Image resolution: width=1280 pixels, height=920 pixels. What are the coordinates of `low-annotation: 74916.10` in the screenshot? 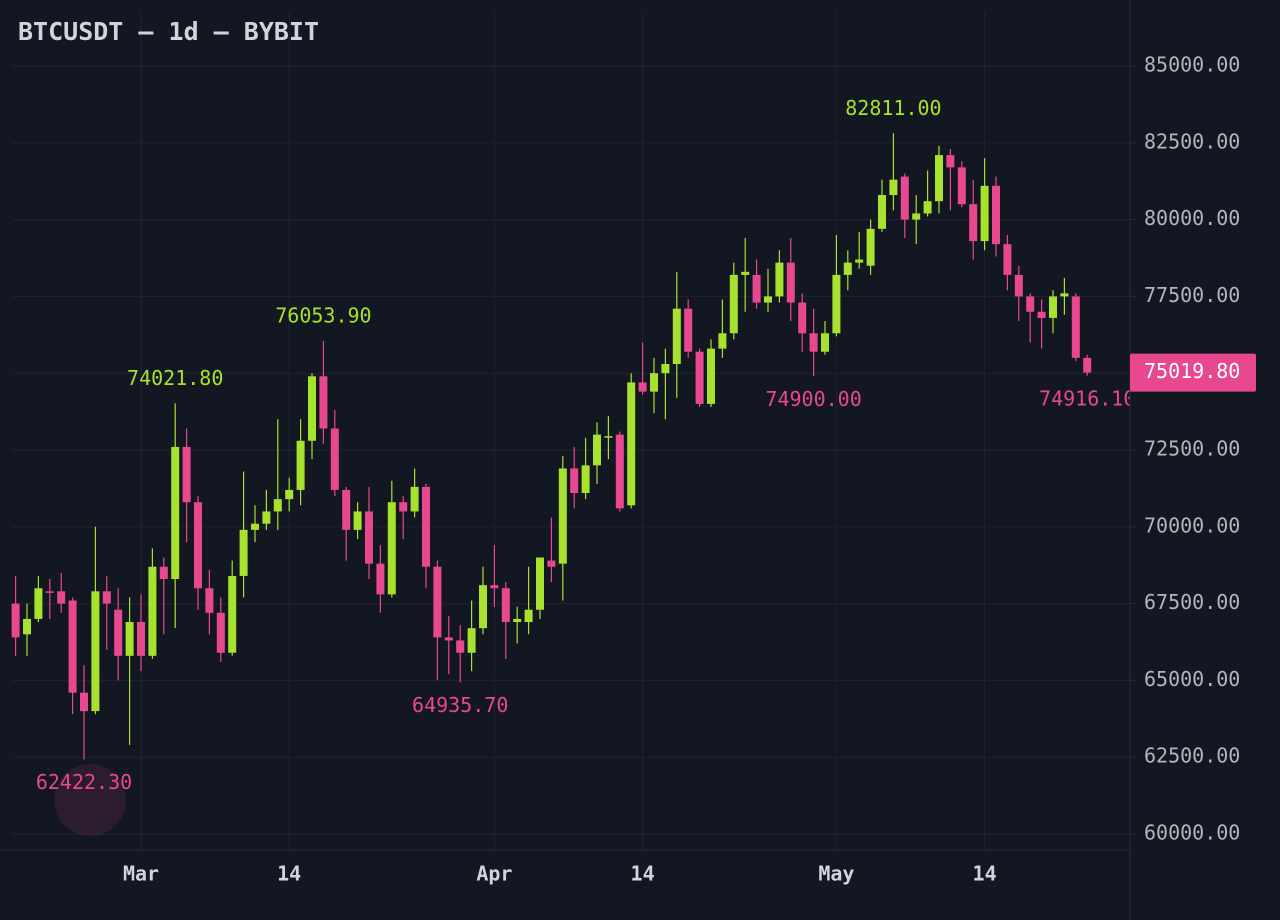 It's located at (1087, 398).